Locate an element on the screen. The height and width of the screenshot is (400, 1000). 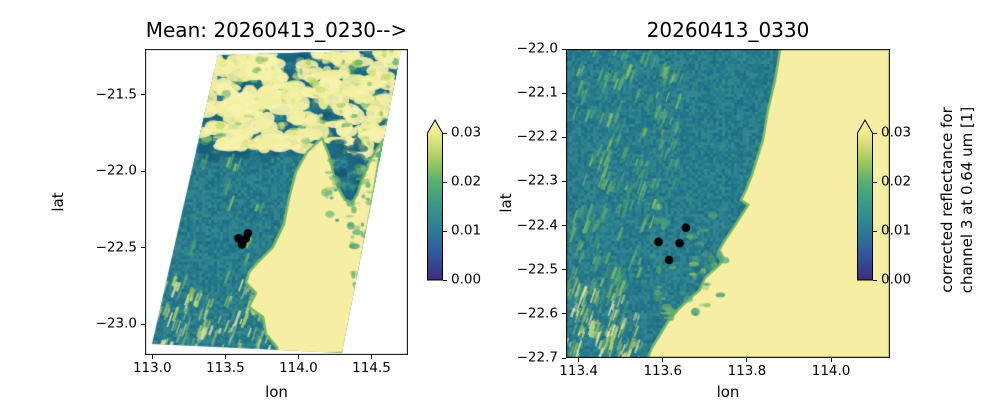
x-tick-label: 113.0 is located at coordinates (152, 368).